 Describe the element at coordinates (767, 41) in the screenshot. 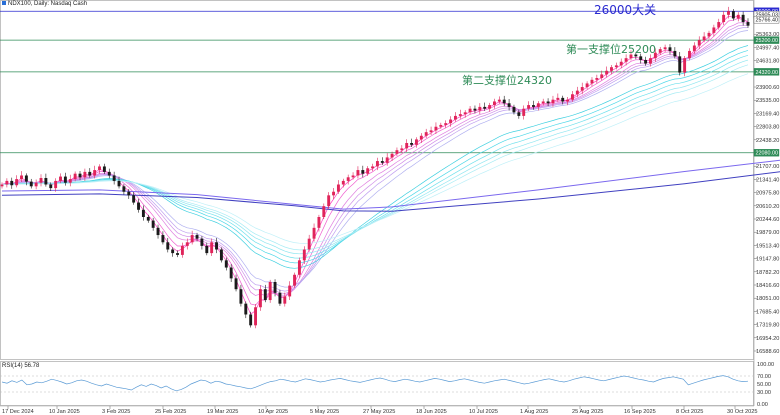

I see `price-tag-label: 25200.00` at that location.